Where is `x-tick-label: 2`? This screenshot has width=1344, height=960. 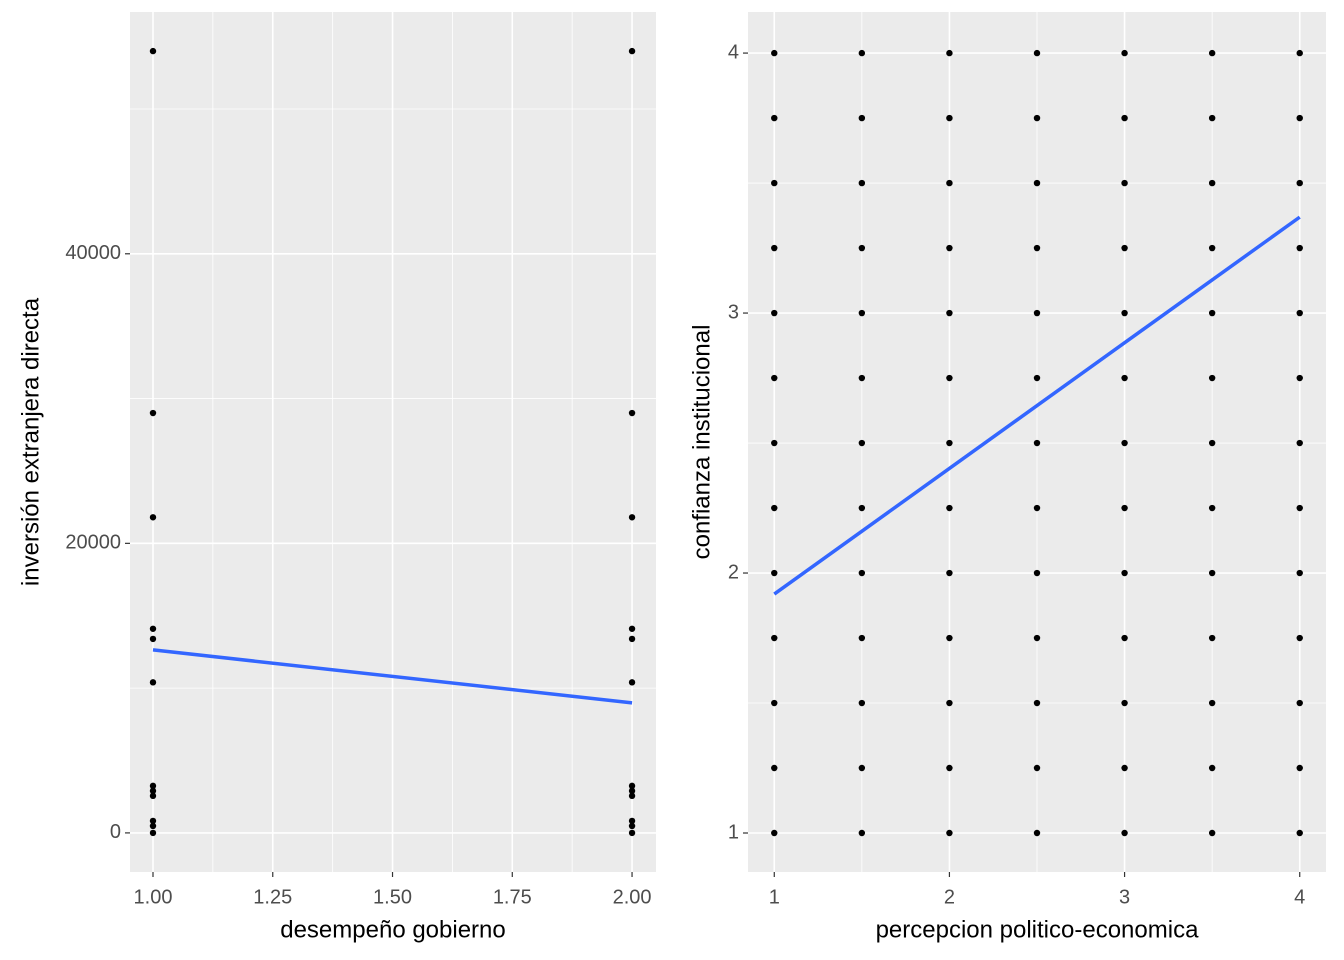 x-tick-label: 2 is located at coordinates (949, 897).